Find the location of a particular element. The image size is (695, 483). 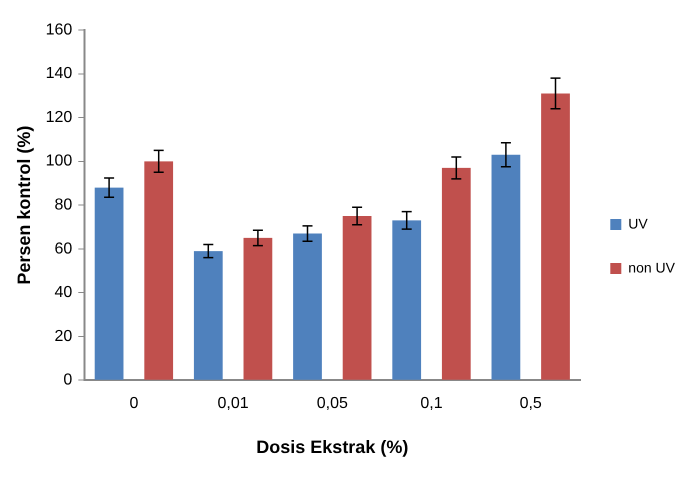

y-axis-title: Persen kontrol (%) is located at coordinates (24, 205).